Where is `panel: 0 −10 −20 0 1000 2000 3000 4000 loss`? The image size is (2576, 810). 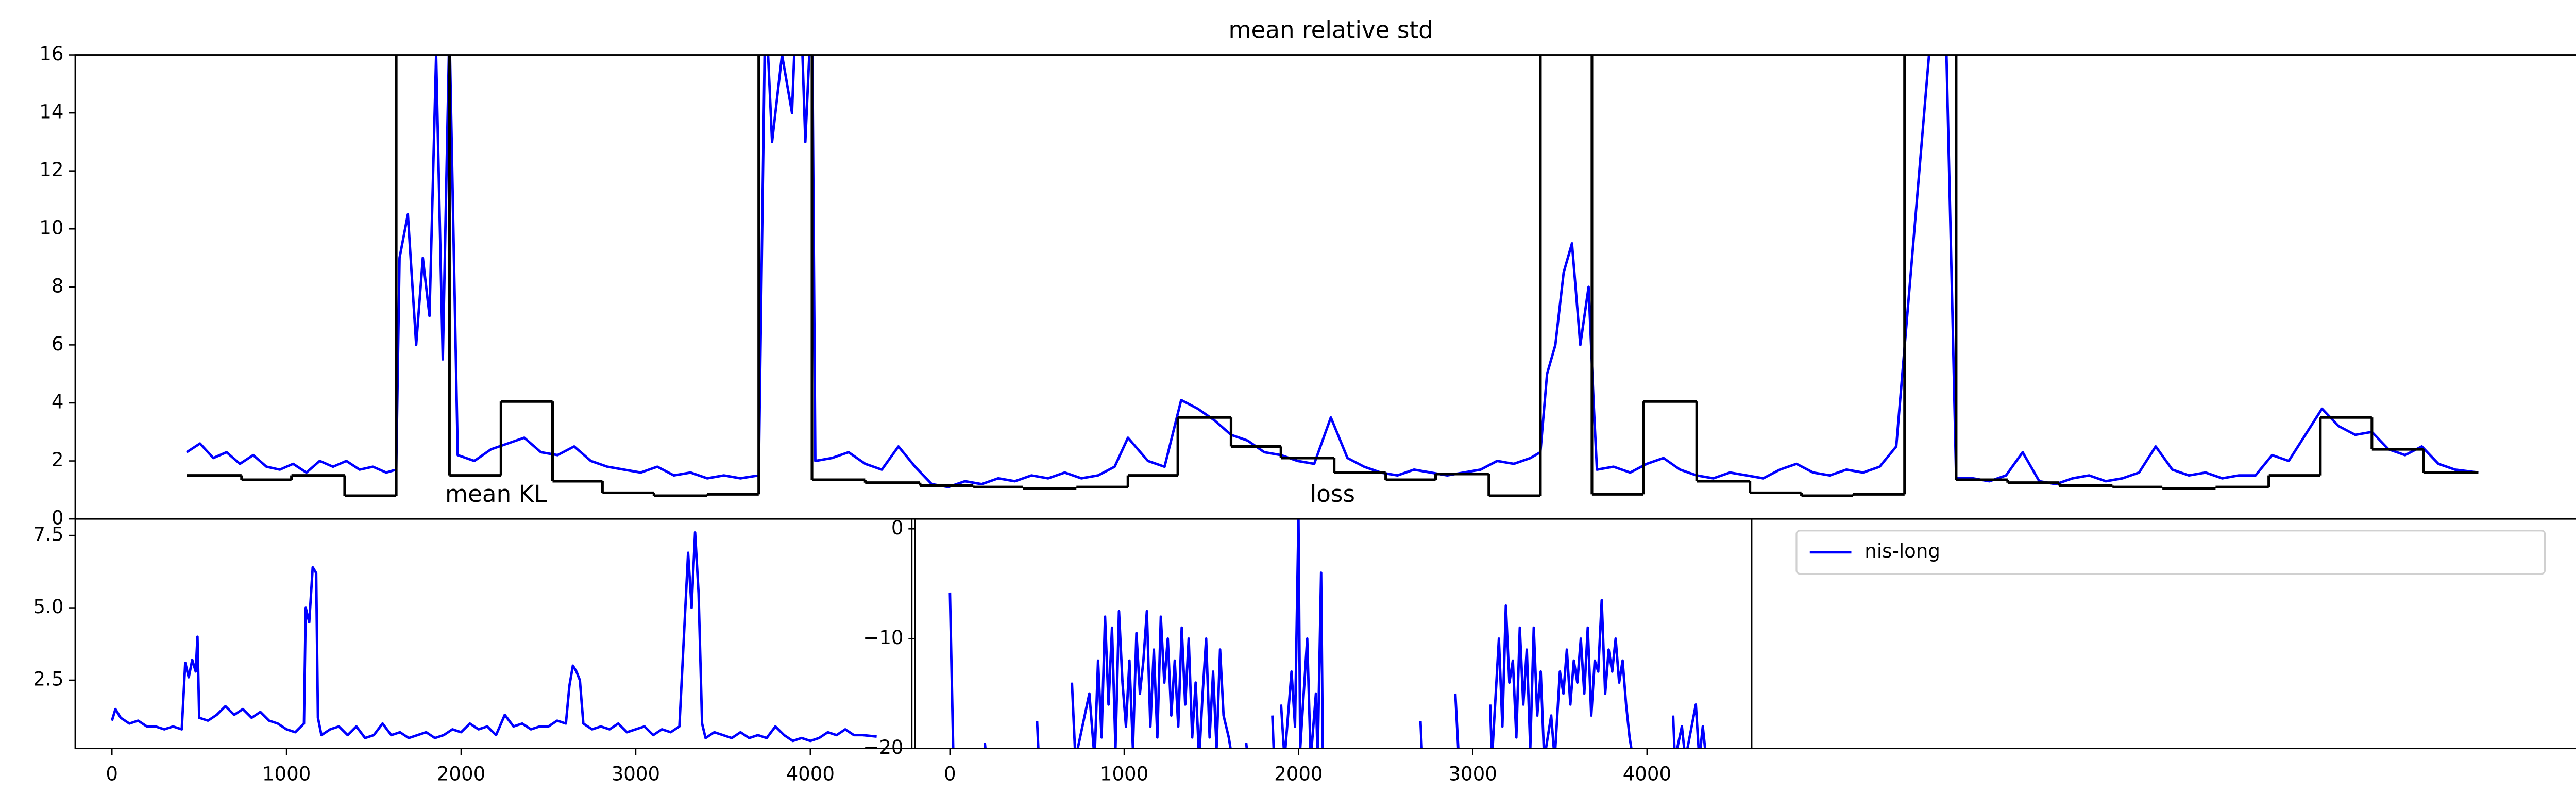
panel: 0 −10 −20 0 1000 2000 3000 4000 loss is located at coordinates (1308, 632).